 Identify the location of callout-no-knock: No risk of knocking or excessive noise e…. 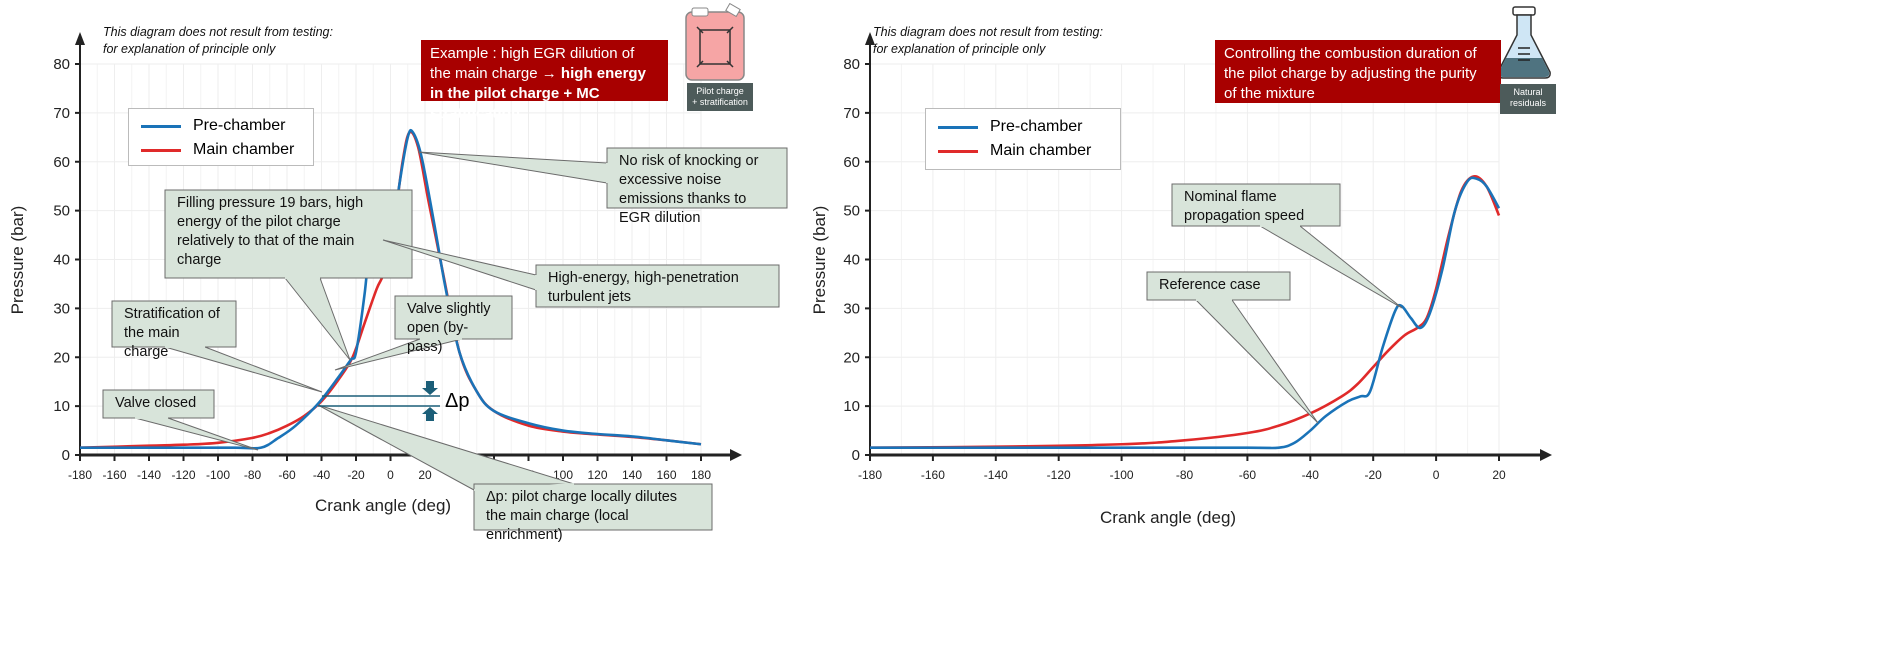
(689, 189).